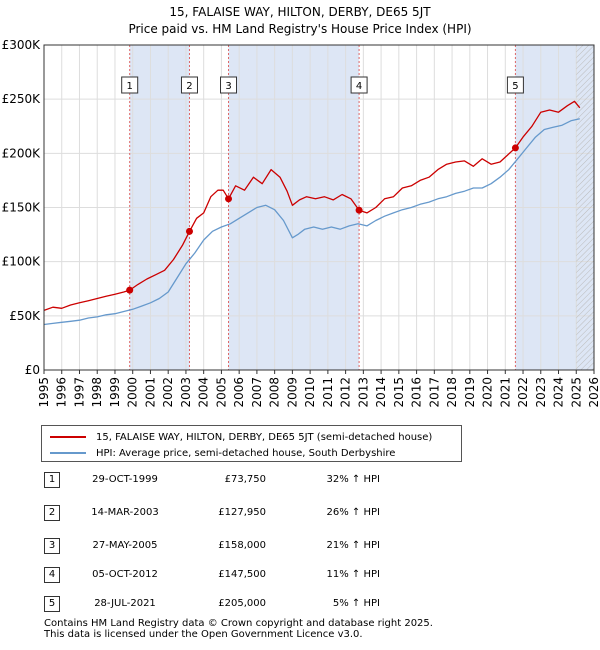  What do you see at coordinates (52, 546) in the screenshot?
I see `sale-number: 3` at bounding box center [52, 546].